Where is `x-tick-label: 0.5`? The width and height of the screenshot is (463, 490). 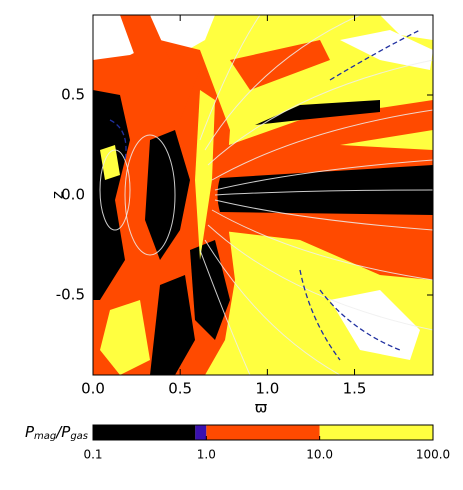
x-tick-label: 0.5 is located at coordinates (180, 389).